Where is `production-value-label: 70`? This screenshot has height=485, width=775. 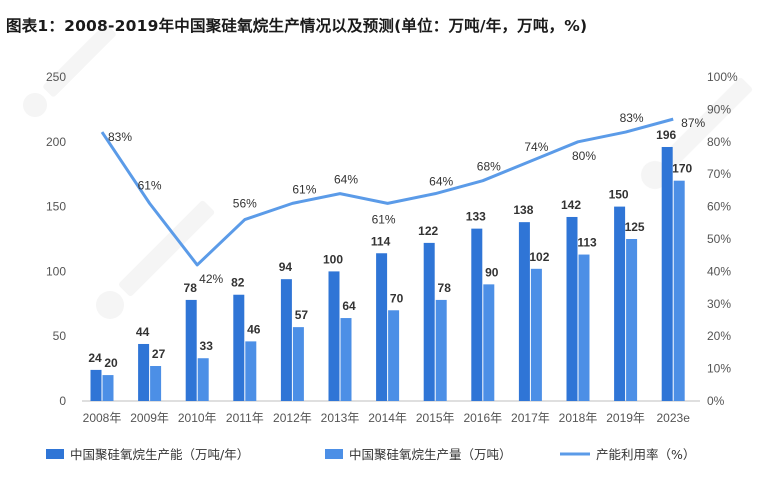 production-value-label: 70 is located at coordinates (397, 298).